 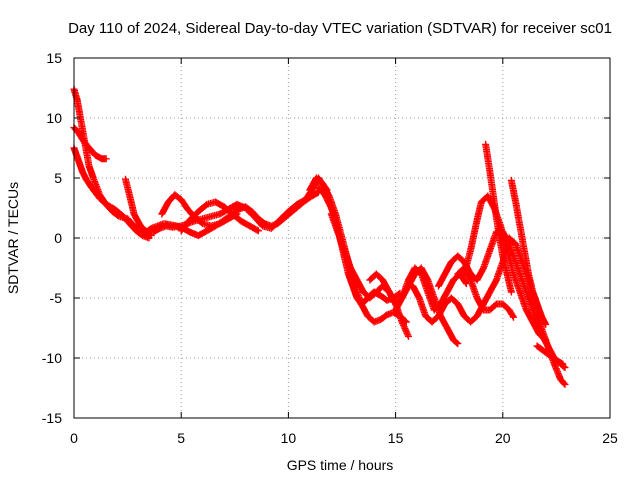 What do you see at coordinates (610, 438) in the screenshot?
I see `x-tick-label: 25` at bounding box center [610, 438].